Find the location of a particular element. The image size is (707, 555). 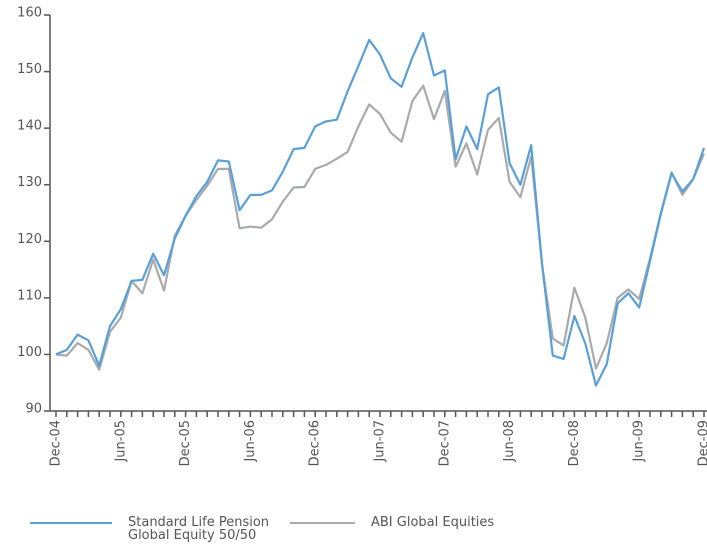

y-tick-label: 150 is located at coordinates (29, 69).